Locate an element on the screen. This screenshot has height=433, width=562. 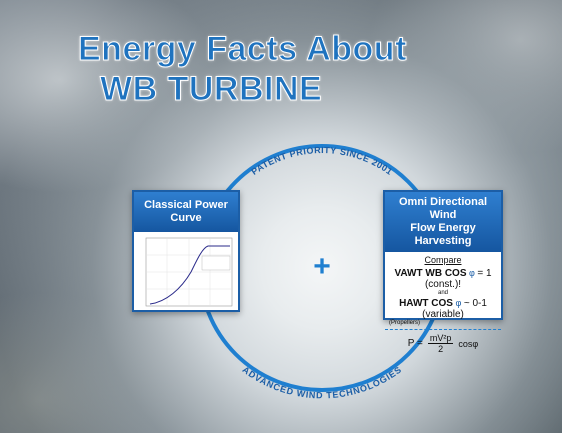
propellers-label: (Propellers) is located at coordinates (405, 323).